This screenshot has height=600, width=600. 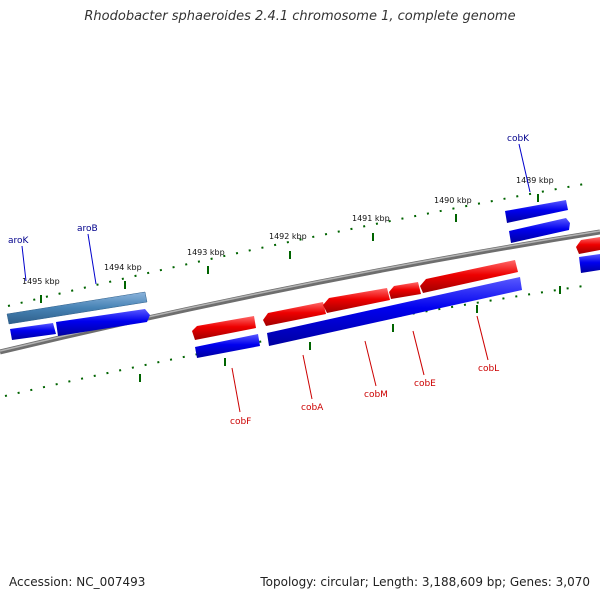 What do you see at coordinates (589, 263) in the screenshot?
I see `gene-blue-edge` at bounding box center [589, 263].